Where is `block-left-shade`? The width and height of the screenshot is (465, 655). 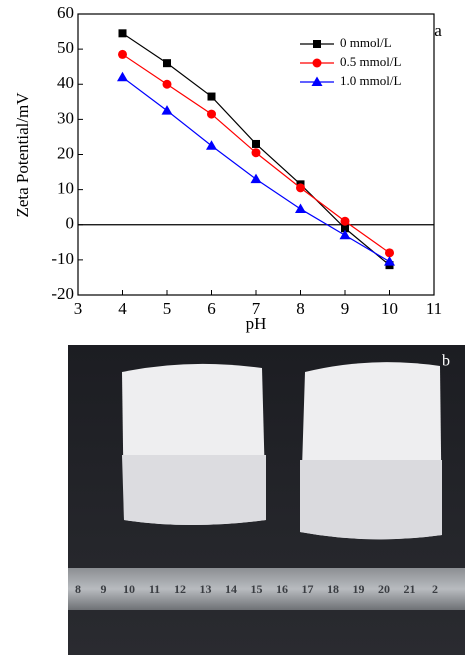
block-left-shade is located at coordinates (194, 490).